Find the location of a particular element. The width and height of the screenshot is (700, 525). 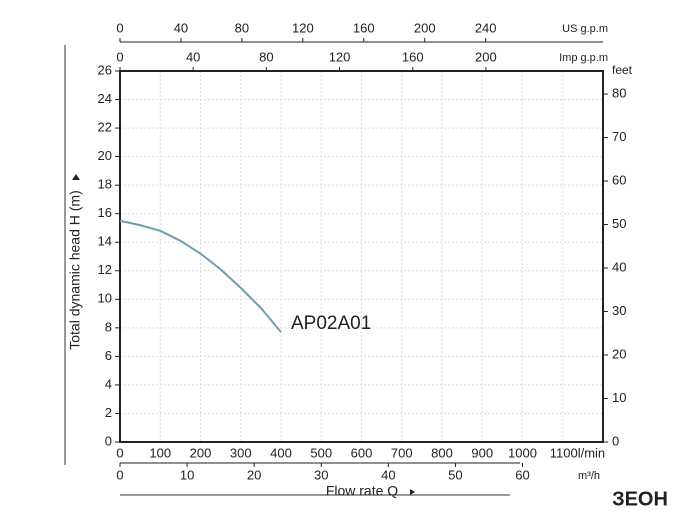

y-tick-label: 26 is located at coordinates (105, 69).